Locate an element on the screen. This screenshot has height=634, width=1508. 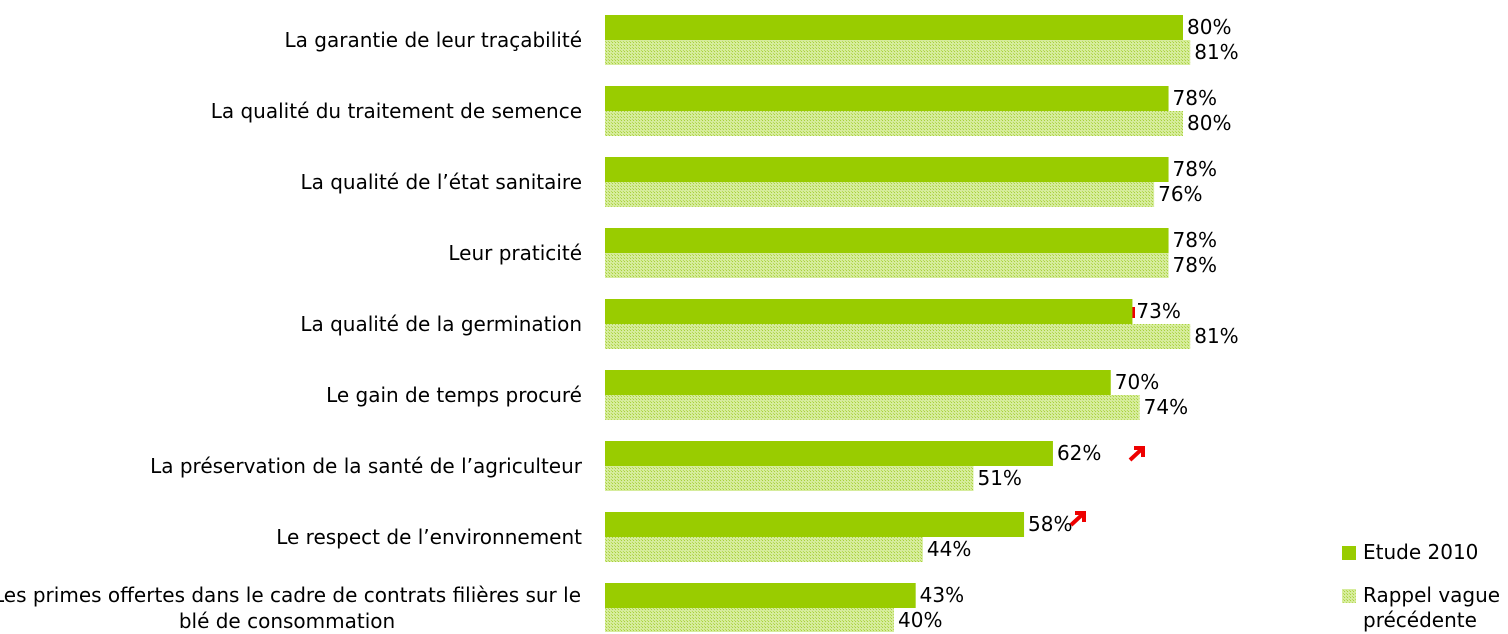
legend-label: Rappel vague précédente is located at coordinates (1432, 607).